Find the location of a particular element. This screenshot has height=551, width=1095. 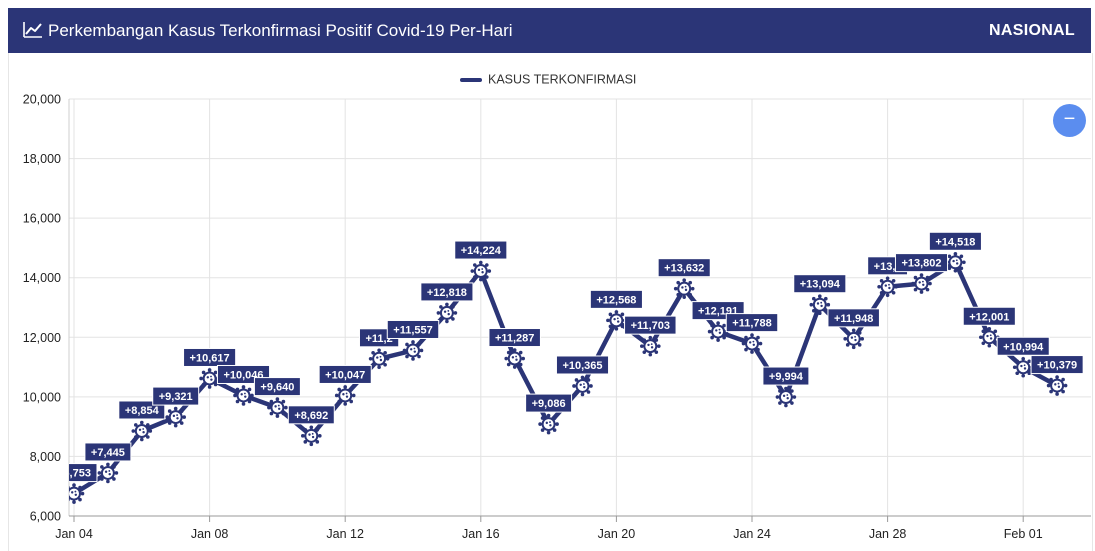

x-tick-label: Jan 28 is located at coordinates (888, 534).